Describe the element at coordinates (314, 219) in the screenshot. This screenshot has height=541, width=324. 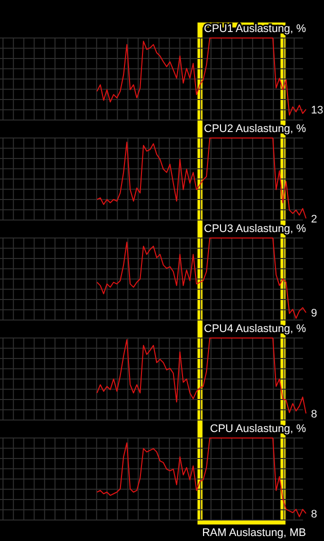
I see `text: 2` at that location.